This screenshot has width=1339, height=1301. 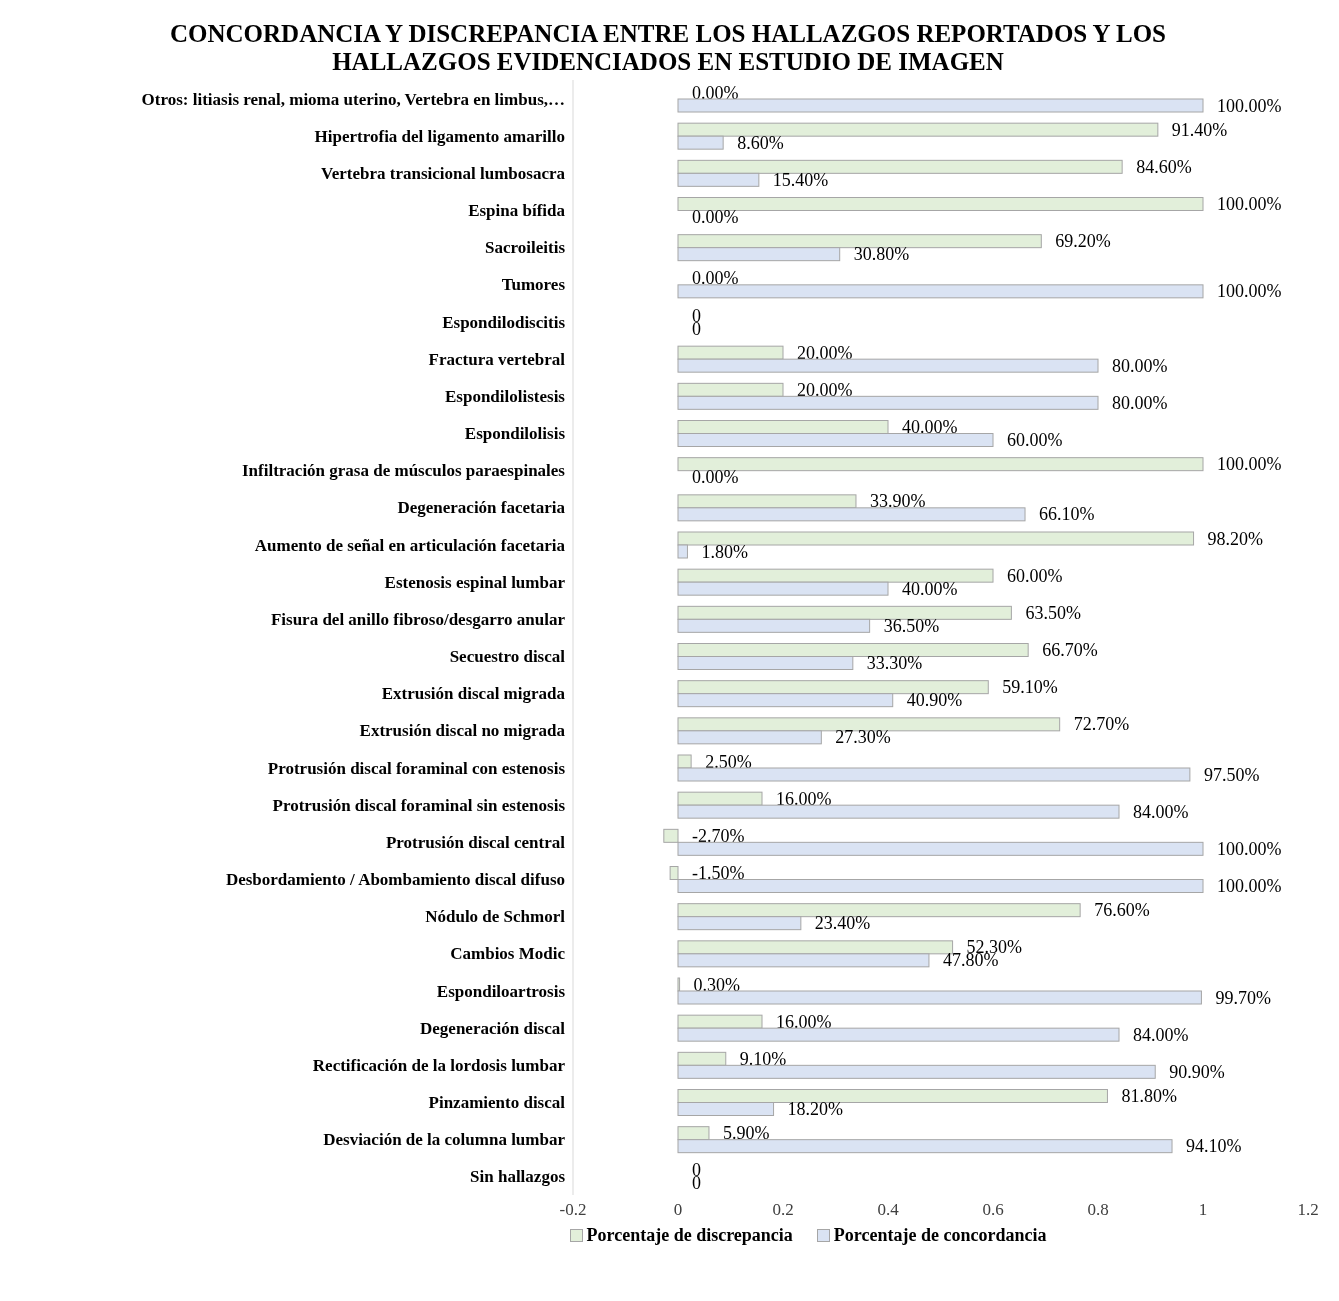 I want to click on y-tick-label: Espondilolistesis, so click(x=505, y=396).